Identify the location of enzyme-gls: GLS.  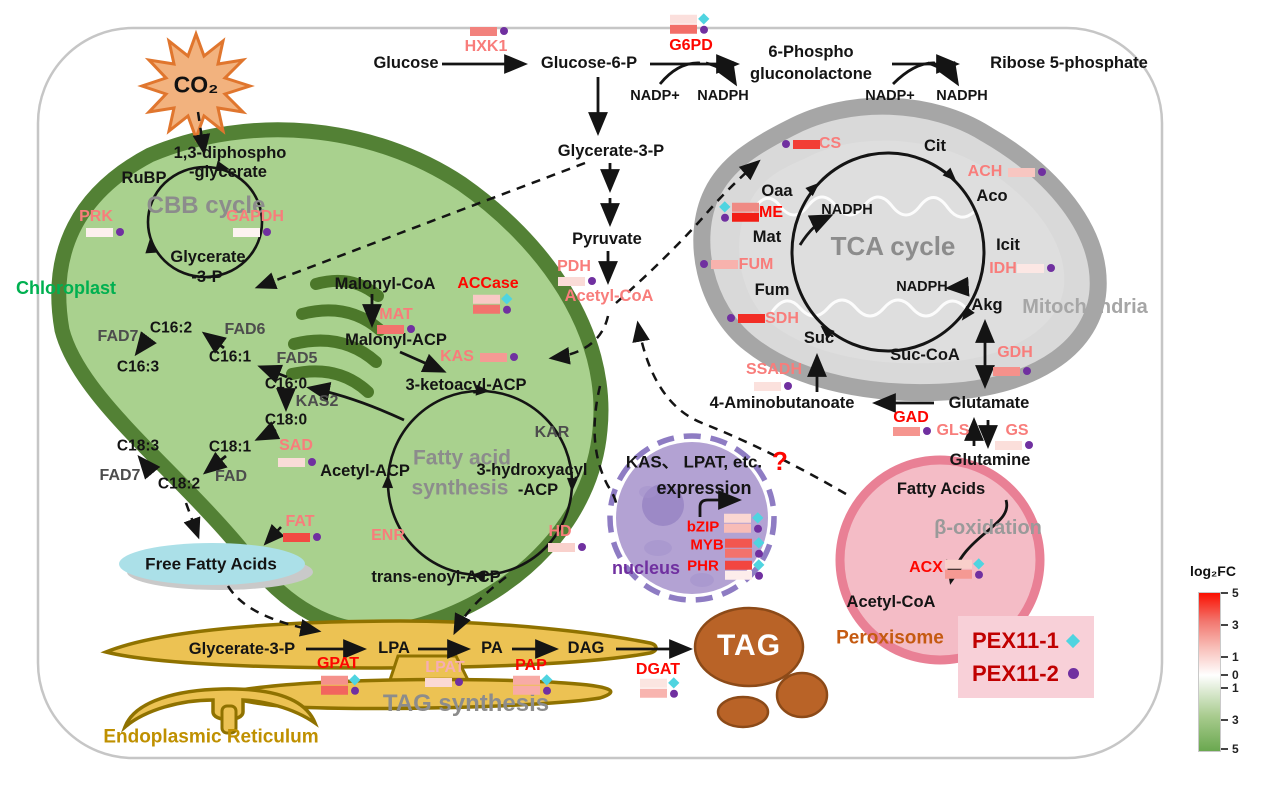
(953, 430).